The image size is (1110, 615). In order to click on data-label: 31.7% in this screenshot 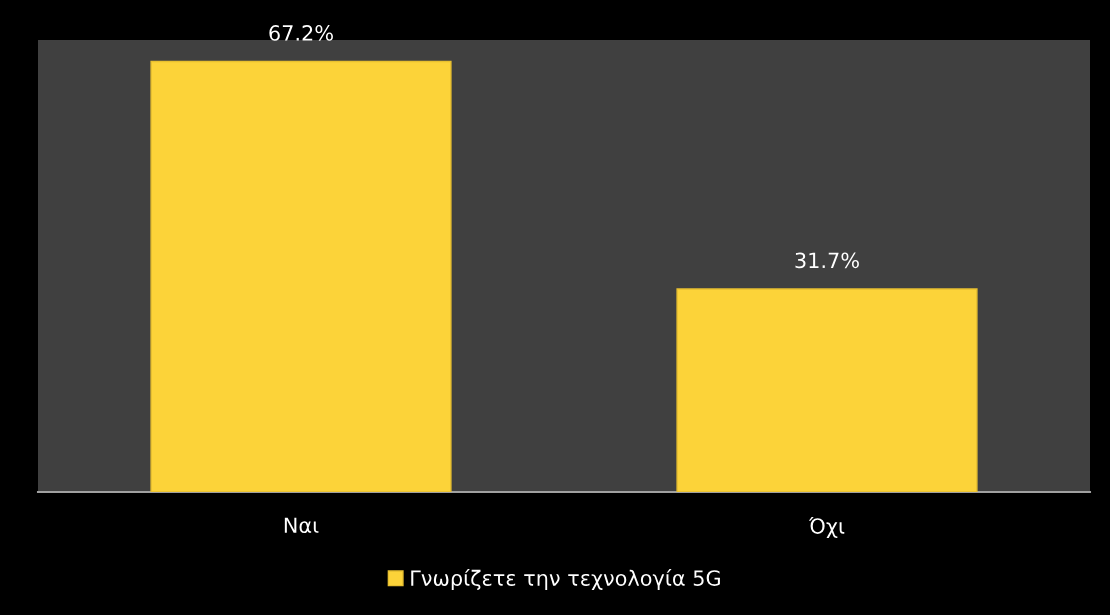, I will do `click(827, 260)`.